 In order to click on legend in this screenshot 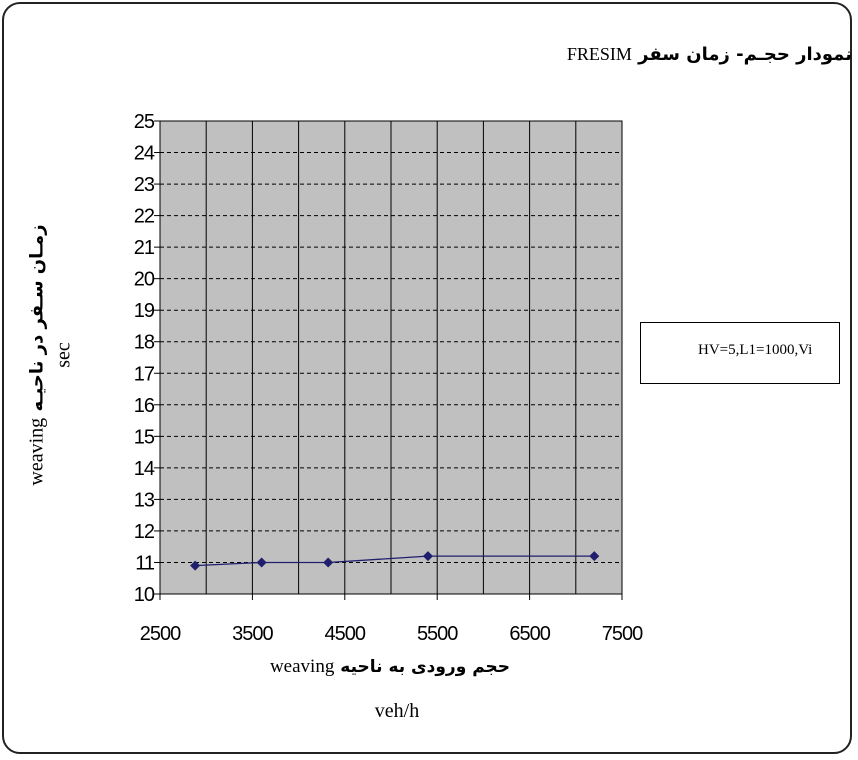, I will do `click(740, 353)`.